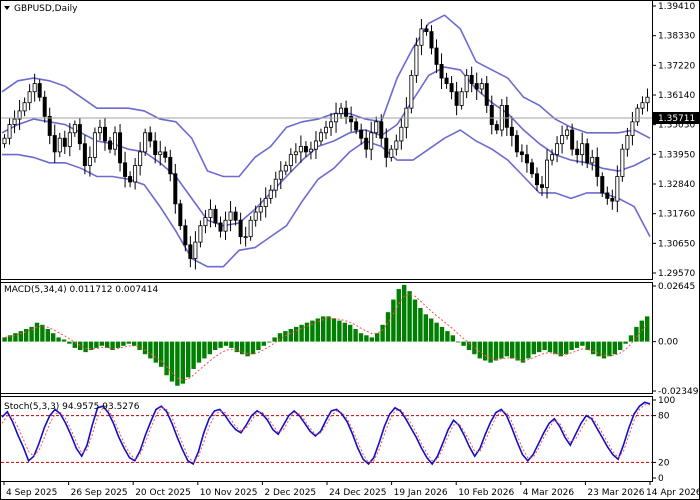 The image size is (700, 500). Describe the element at coordinates (661, 479) in the screenshot. I see `stoch-tick-label: 0` at that location.